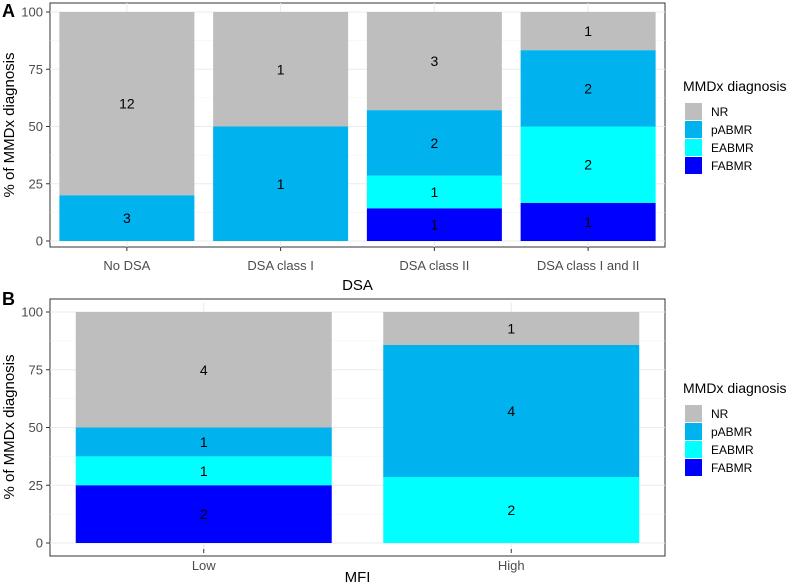  I want to click on panel-a-x-tick-label: DSA class I and II, so click(588, 265).